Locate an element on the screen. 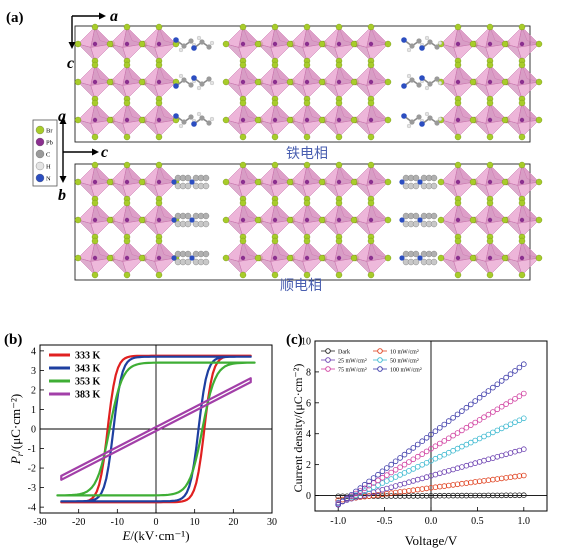 The width and height of the screenshot is (561, 554). svg-text: 353 K is located at coordinates (88, 382).